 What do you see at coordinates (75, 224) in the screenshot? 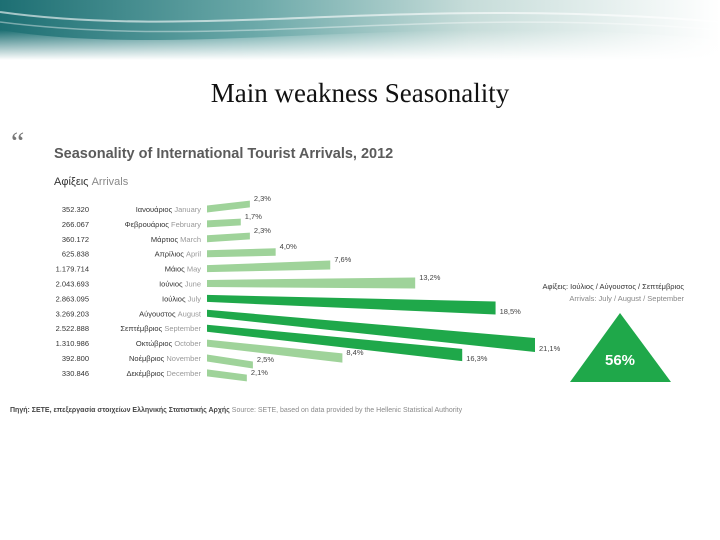
I see `arrivals-value-february: 266.067` at bounding box center [75, 224].